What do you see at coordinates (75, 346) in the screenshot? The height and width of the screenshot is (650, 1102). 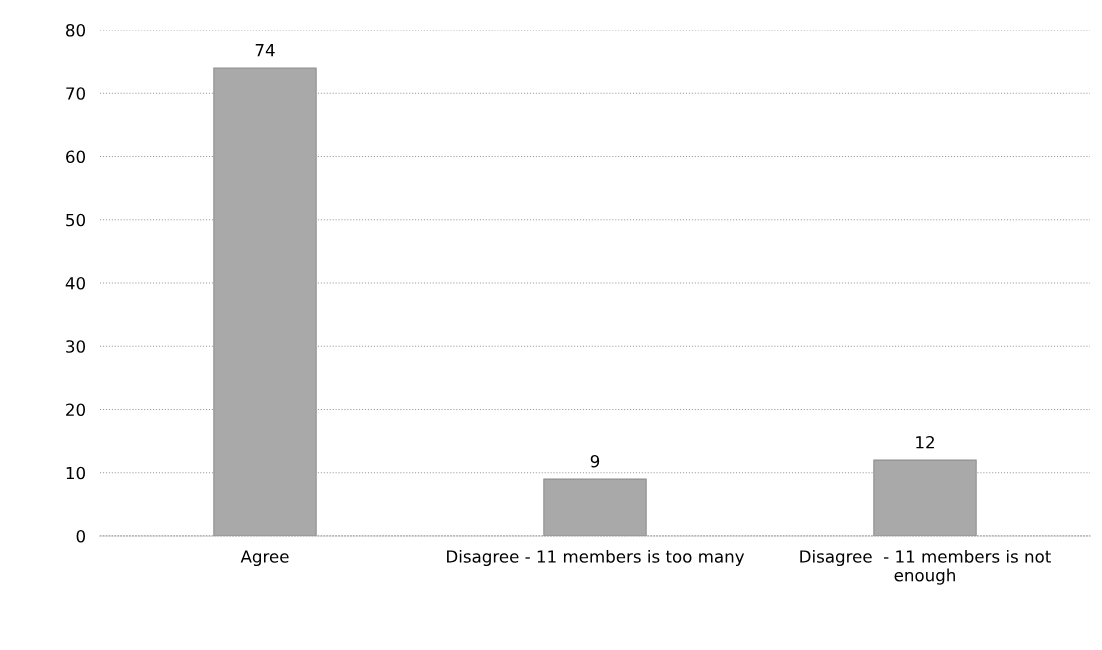 I see `y-tick-label: 30` at bounding box center [75, 346].